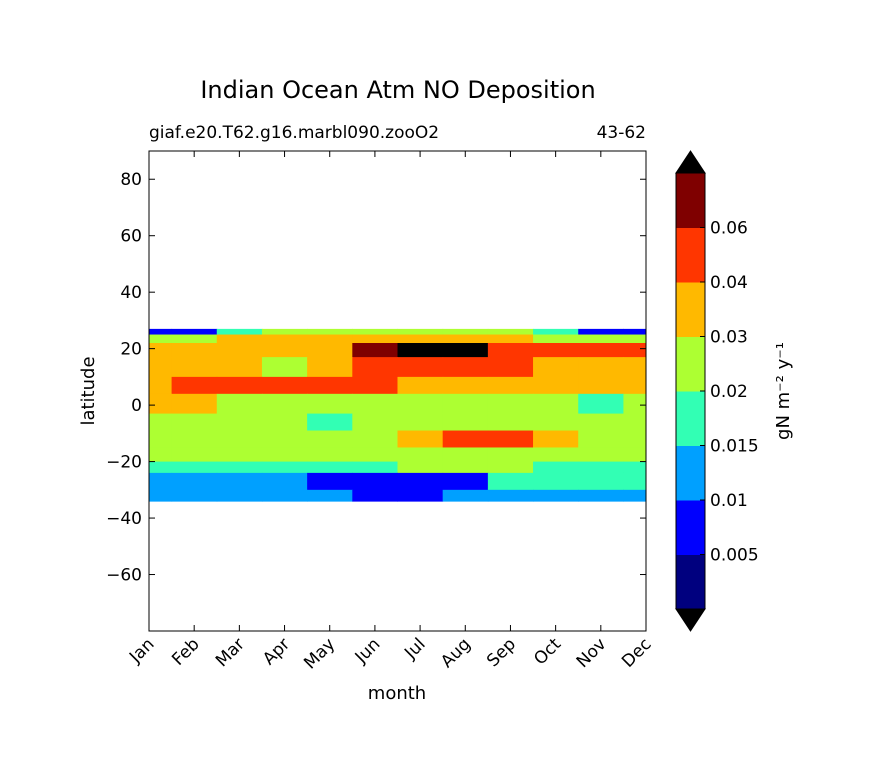  I want to click on colorbar-tick-label: 0.015, so click(734, 447).